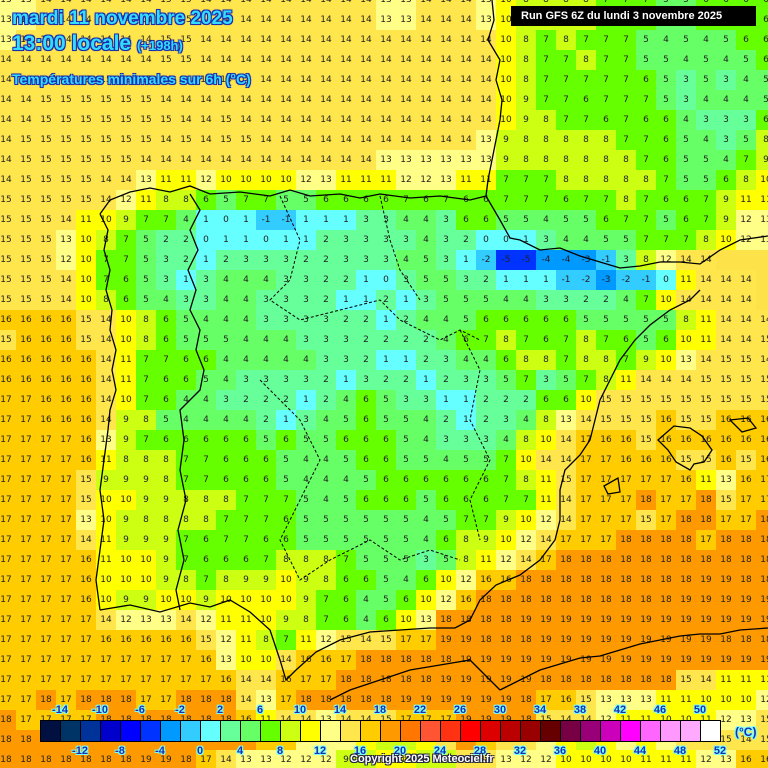 This screenshot has height=768, width=768. I want to click on legend-tick-label: 48, so click(680, 751).